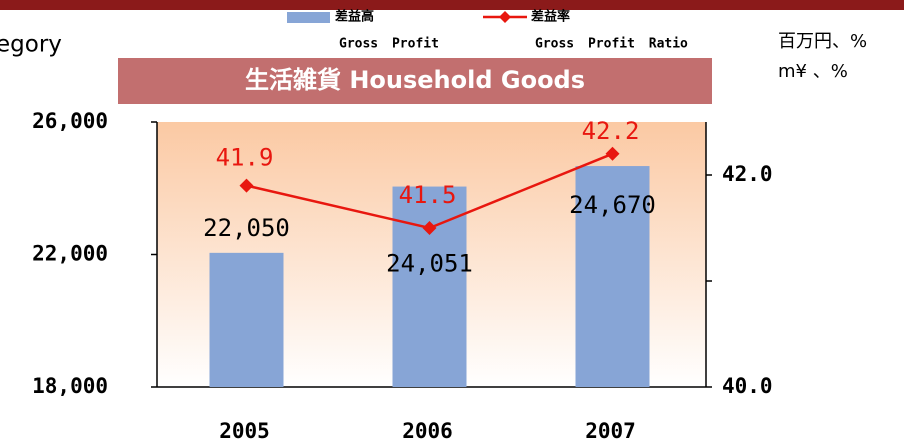 This screenshot has width=904, height=448. Describe the element at coordinates (429, 264) in the screenshot. I see `bar-value-label: 24,051` at that location.